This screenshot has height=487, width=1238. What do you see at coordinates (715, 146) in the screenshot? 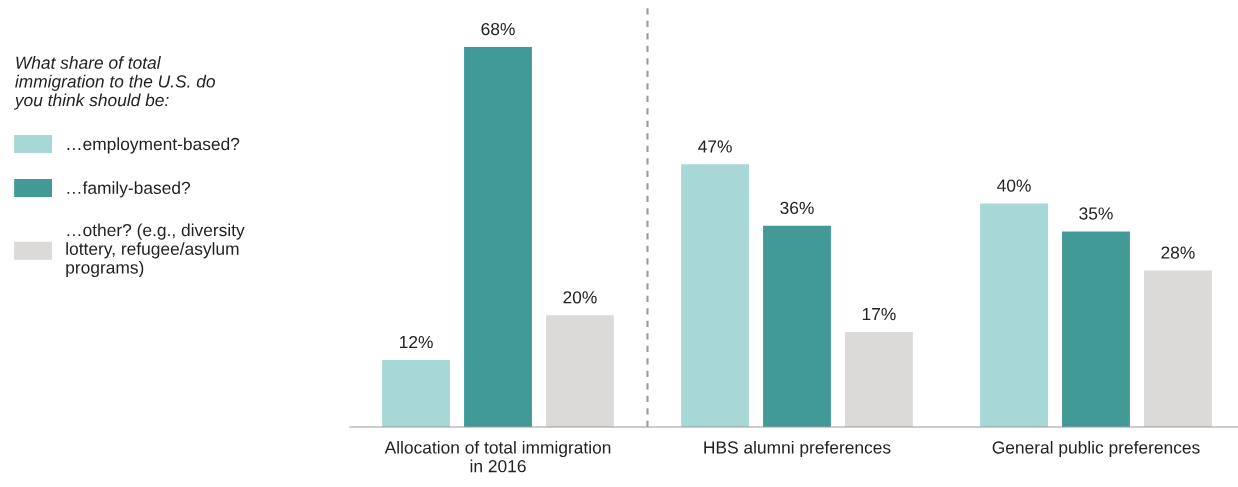
I see `data-label: 47%` at bounding box center [715, 146].